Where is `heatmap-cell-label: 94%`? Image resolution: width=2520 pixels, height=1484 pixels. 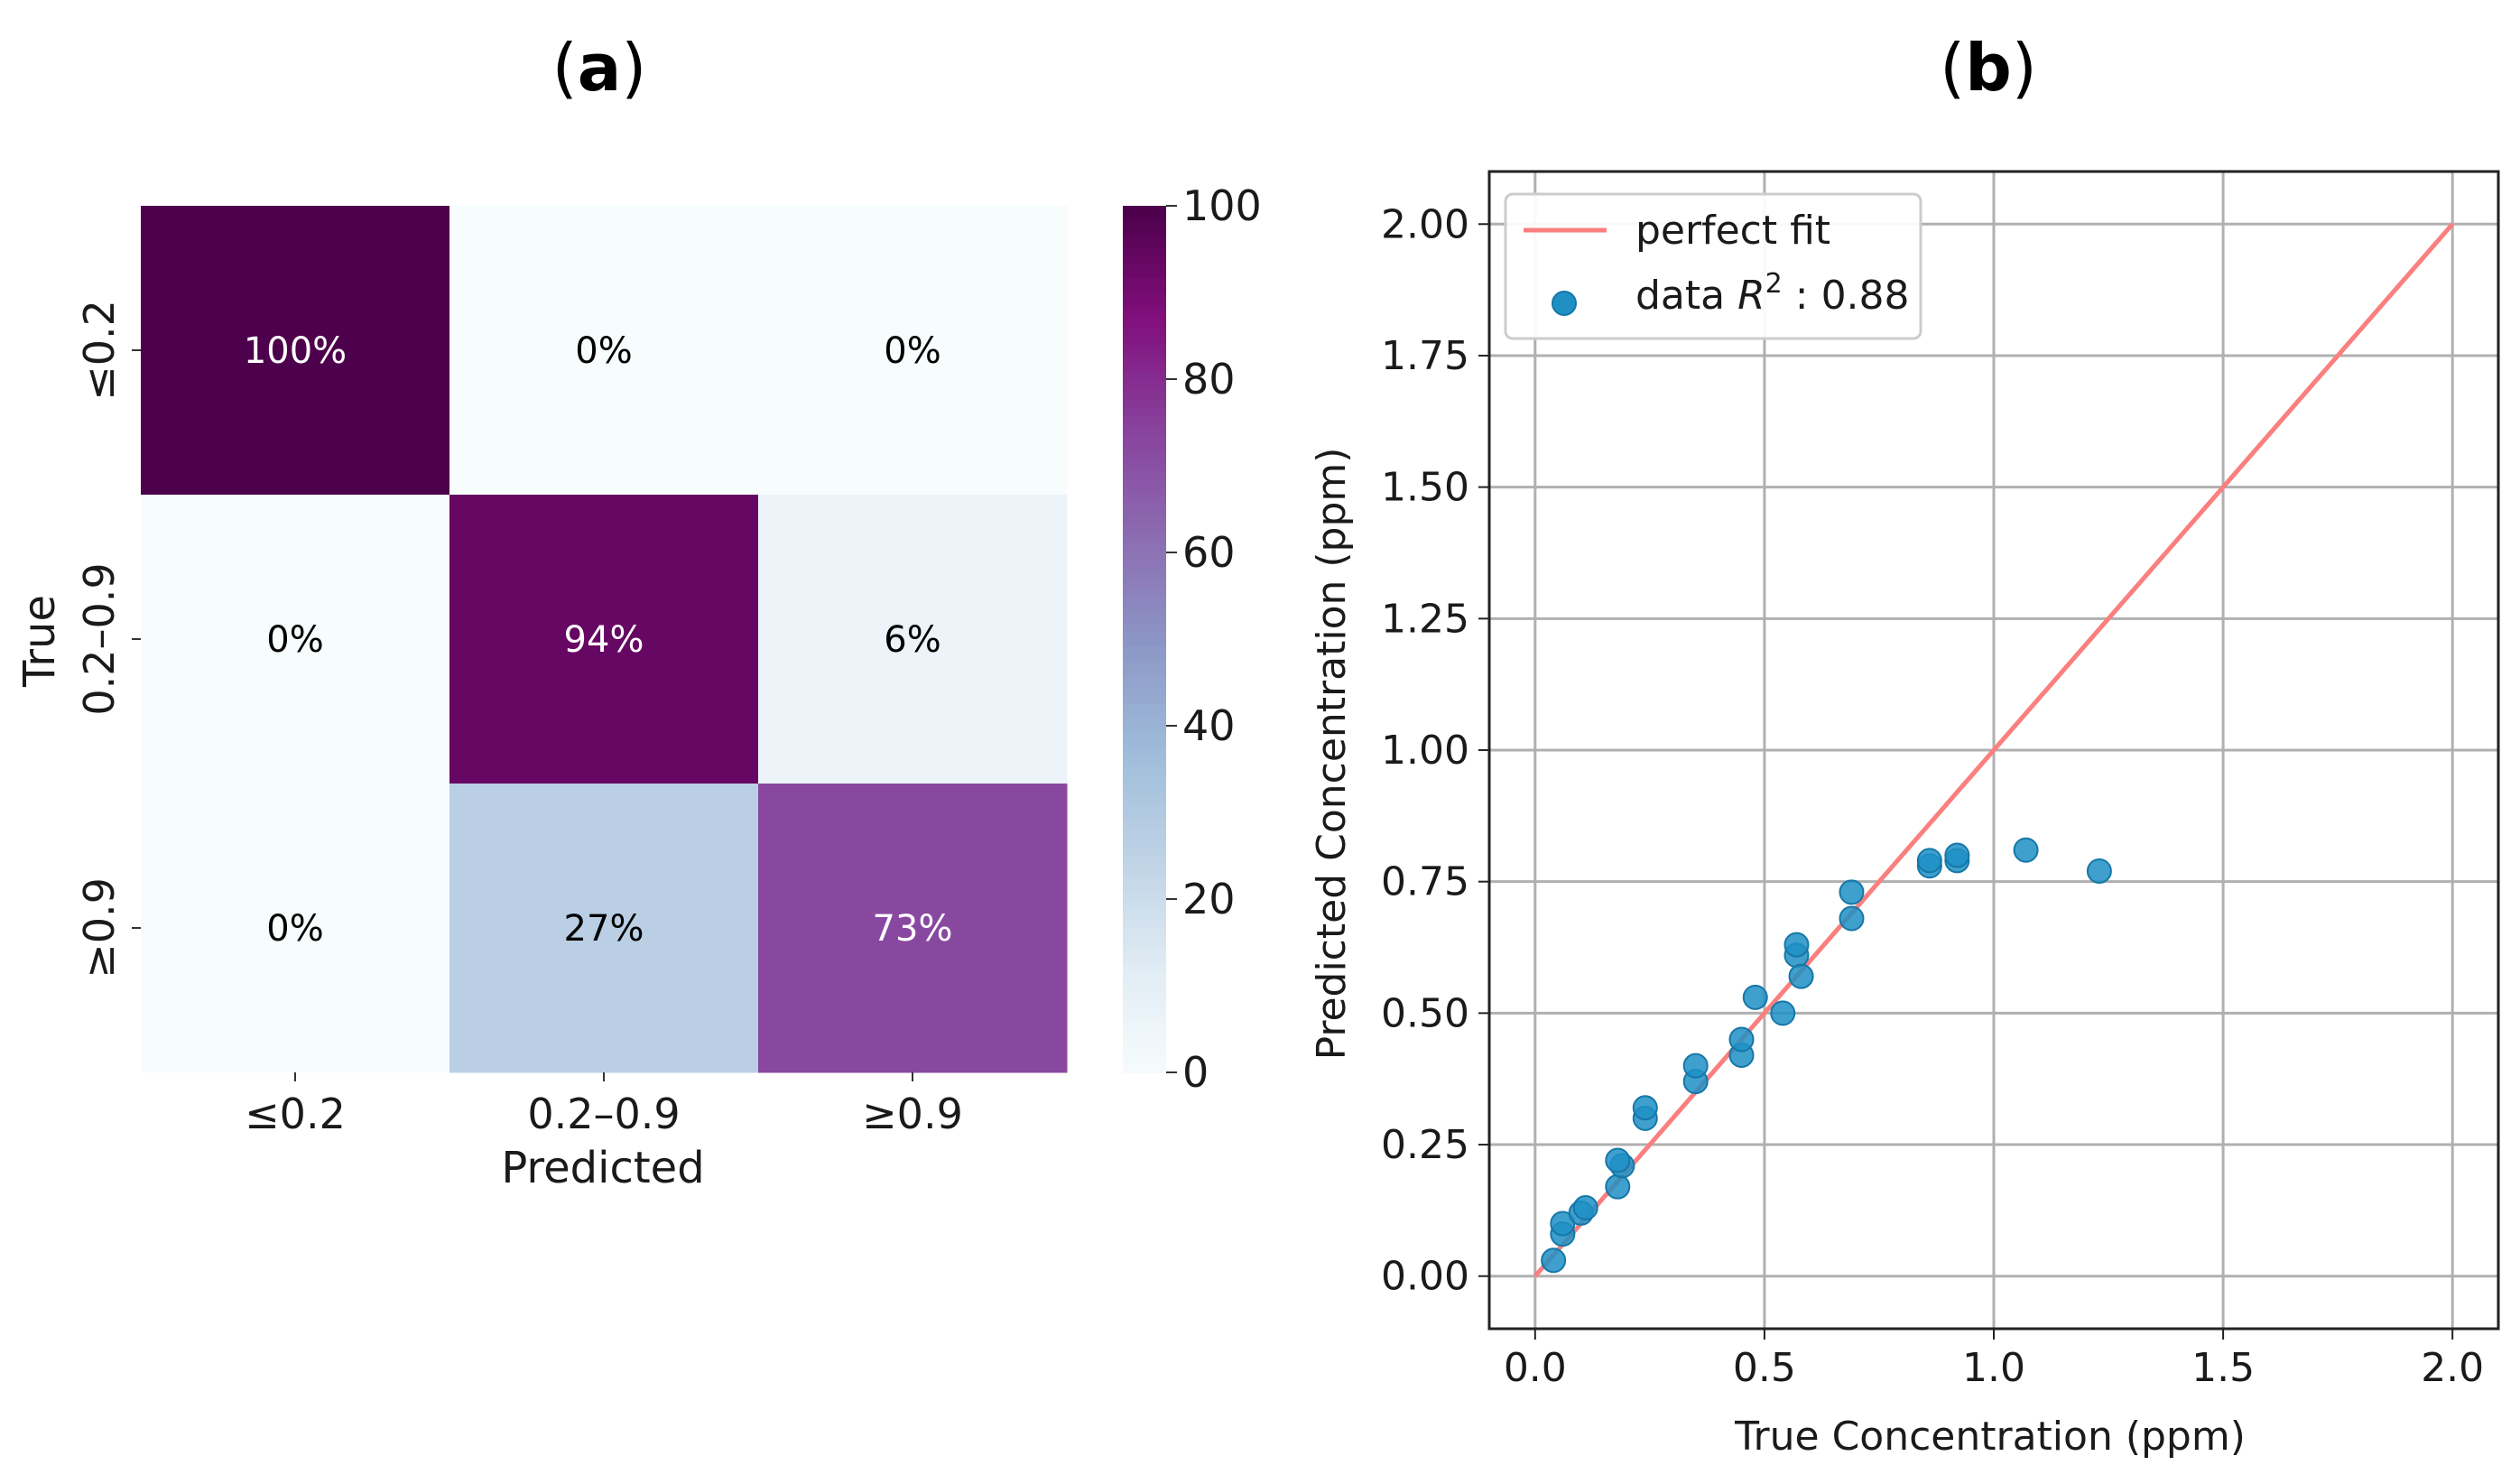 heatmap-cell-label: 94% is located at coordinates (604, 640).